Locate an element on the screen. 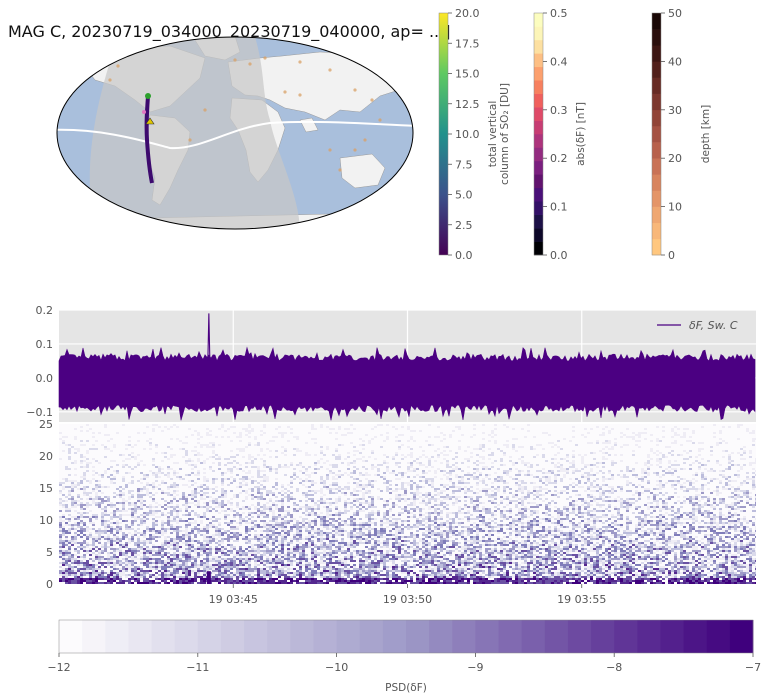 Image resolution: width=768 pixels, height=699 pixels. colorbar-absdf-step is located at coordinates (538, 181).